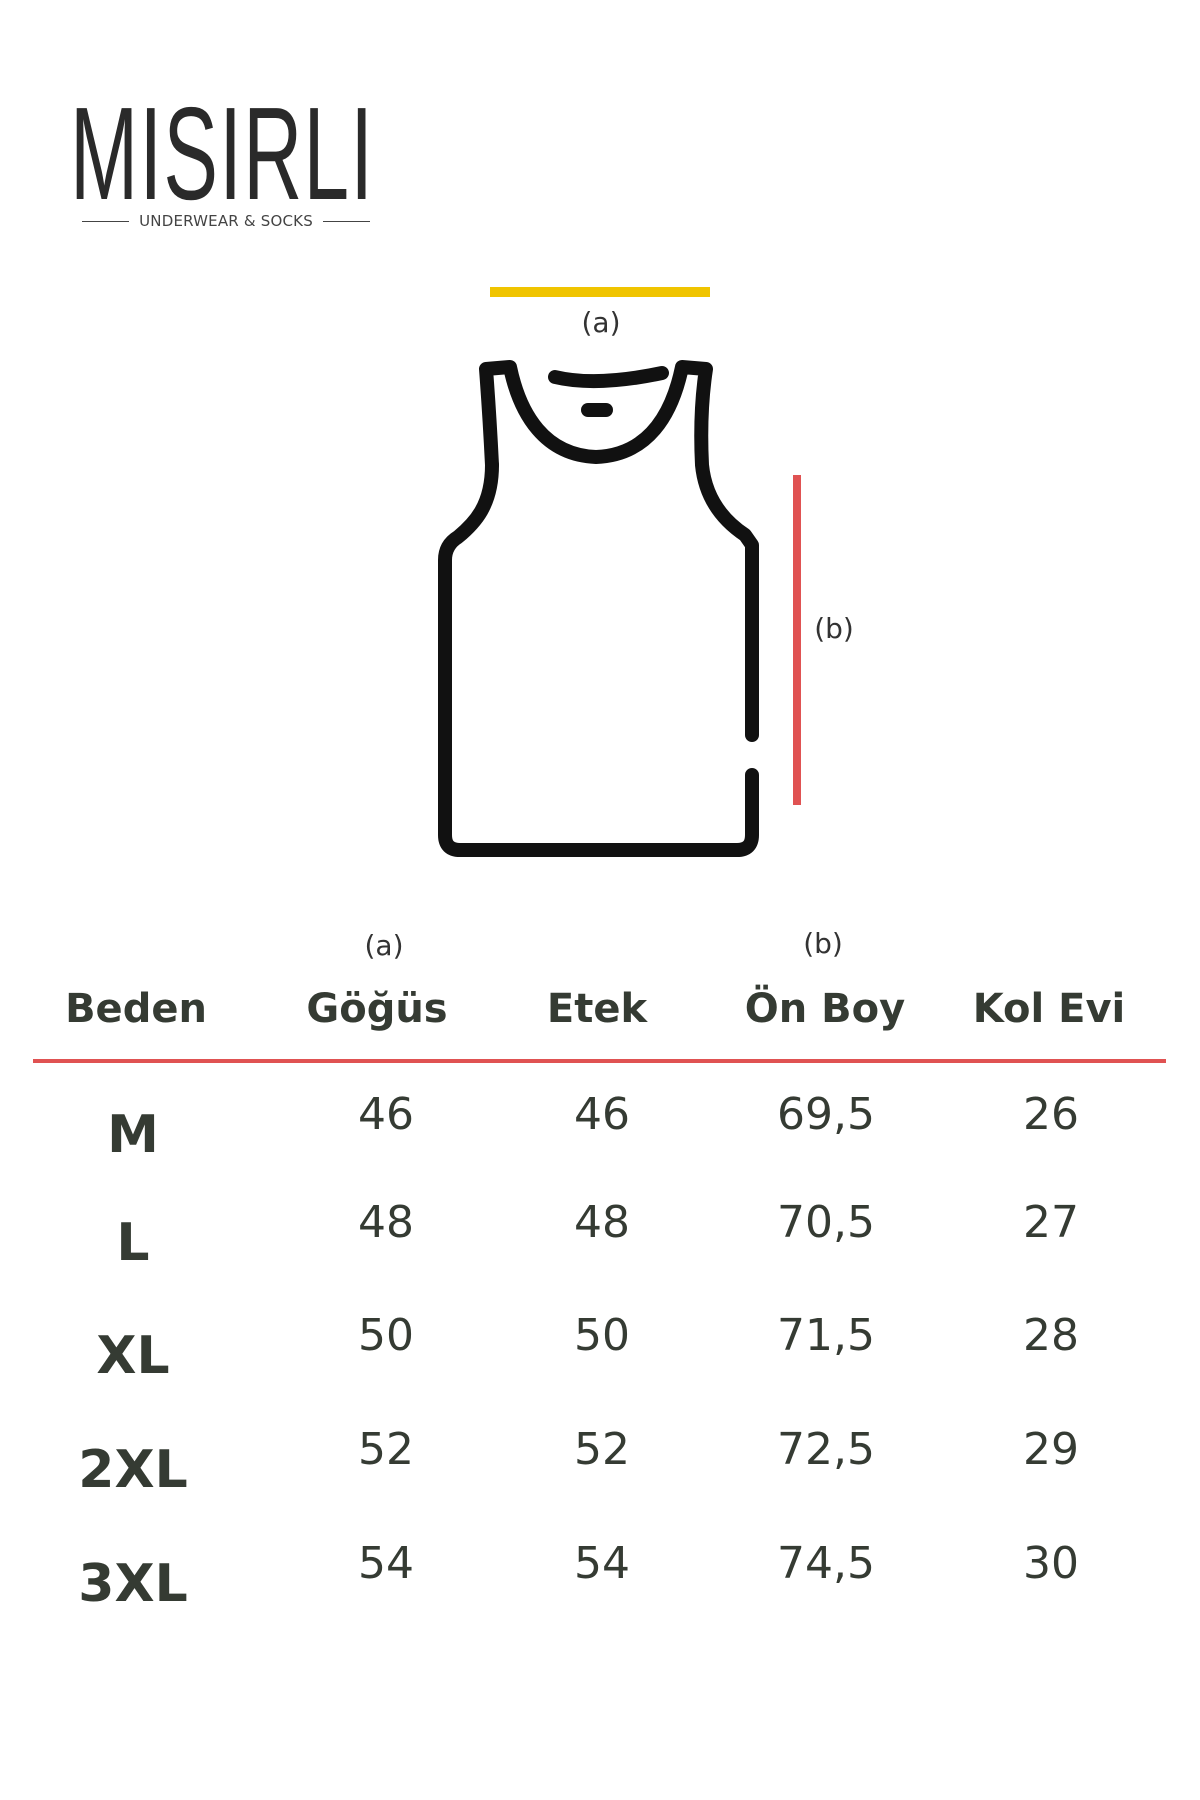  Describe the element at coordinates (598, 608) in the screenshot. I see `tank-top-icon` at that location.